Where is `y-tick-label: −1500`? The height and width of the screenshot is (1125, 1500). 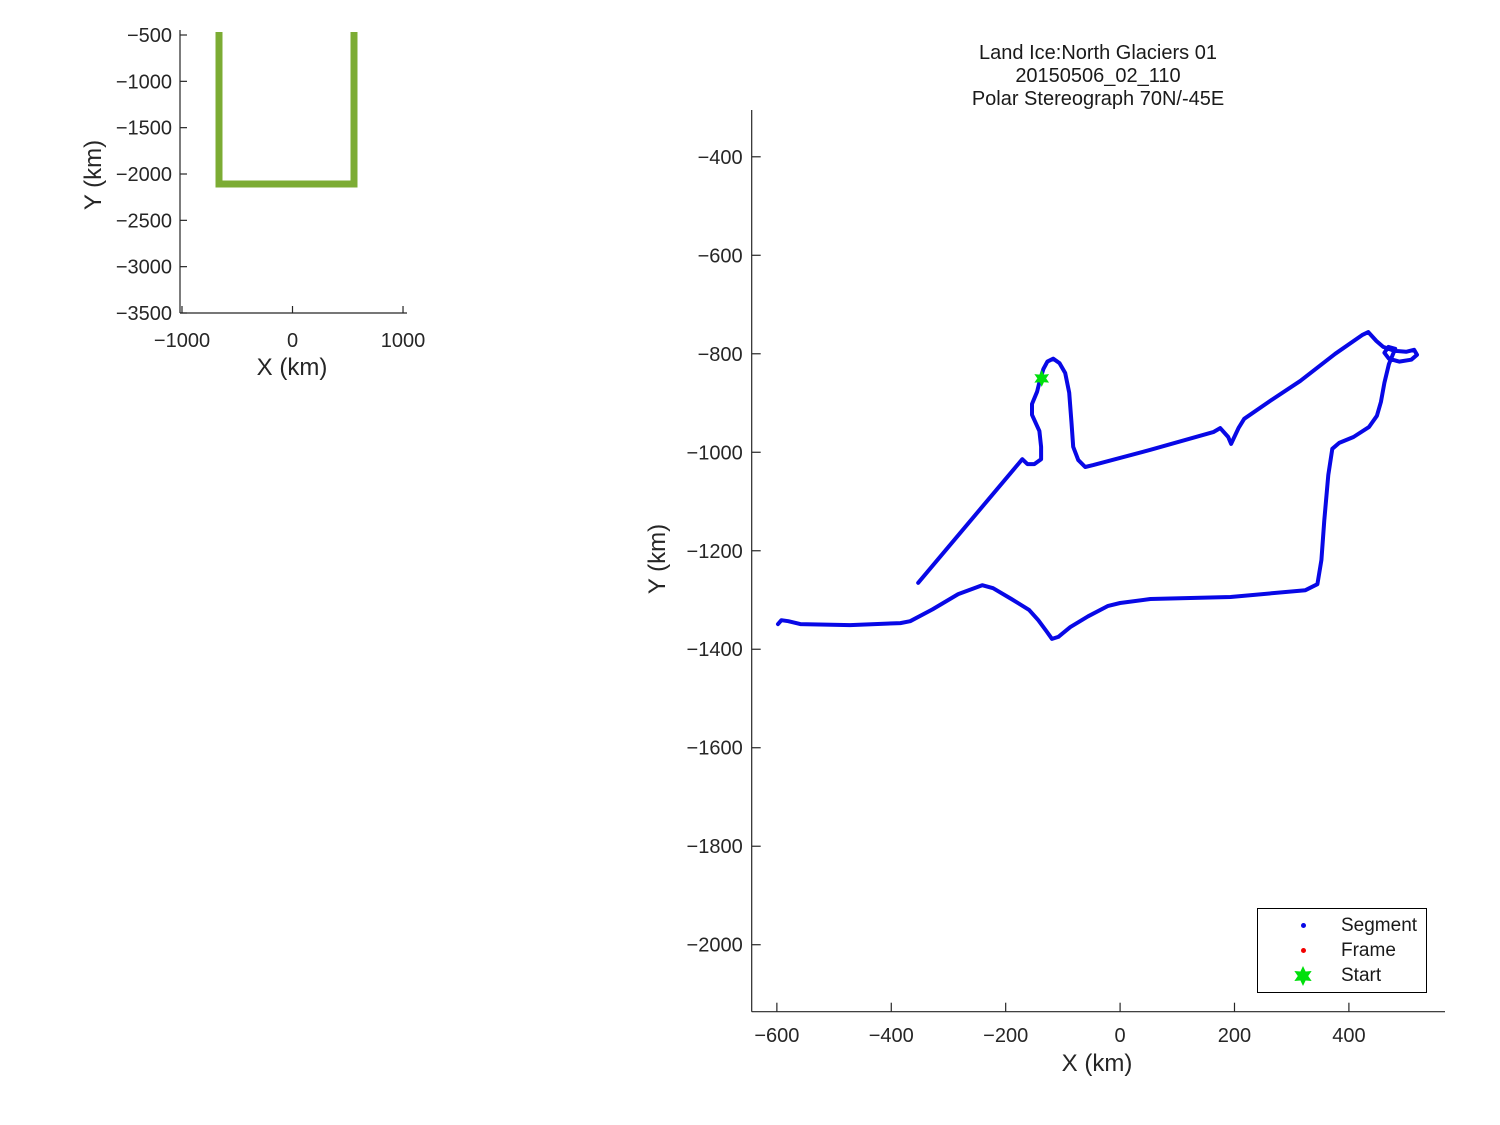 y-tick-label: −1500 is located at coordinates (144, 129).